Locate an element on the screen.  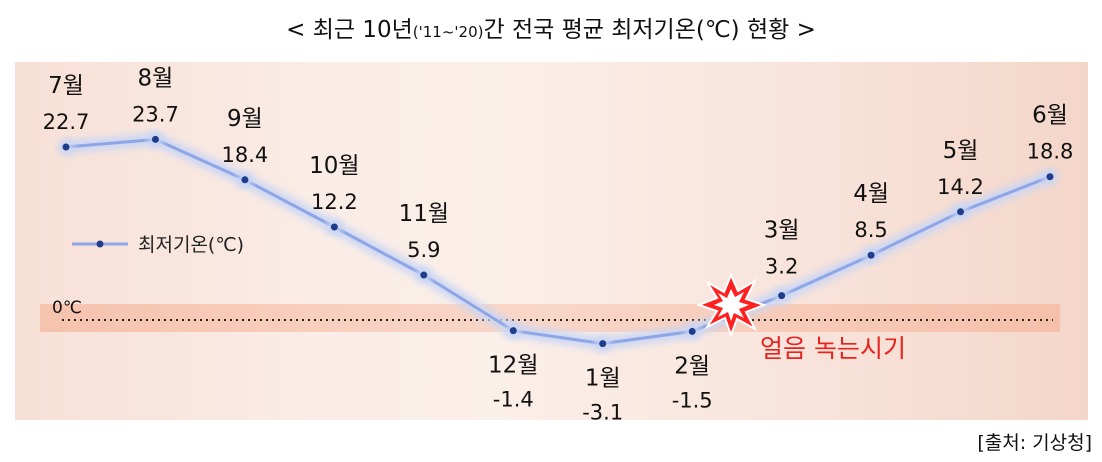
legend: 최저기온(℃) is located at coordinates (158, 245).